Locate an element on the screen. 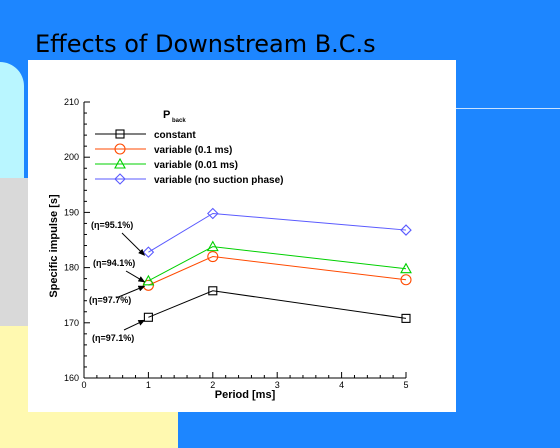 This screenshot has height=448, width=560. legend-title: P is located at coordinates (166, 115).